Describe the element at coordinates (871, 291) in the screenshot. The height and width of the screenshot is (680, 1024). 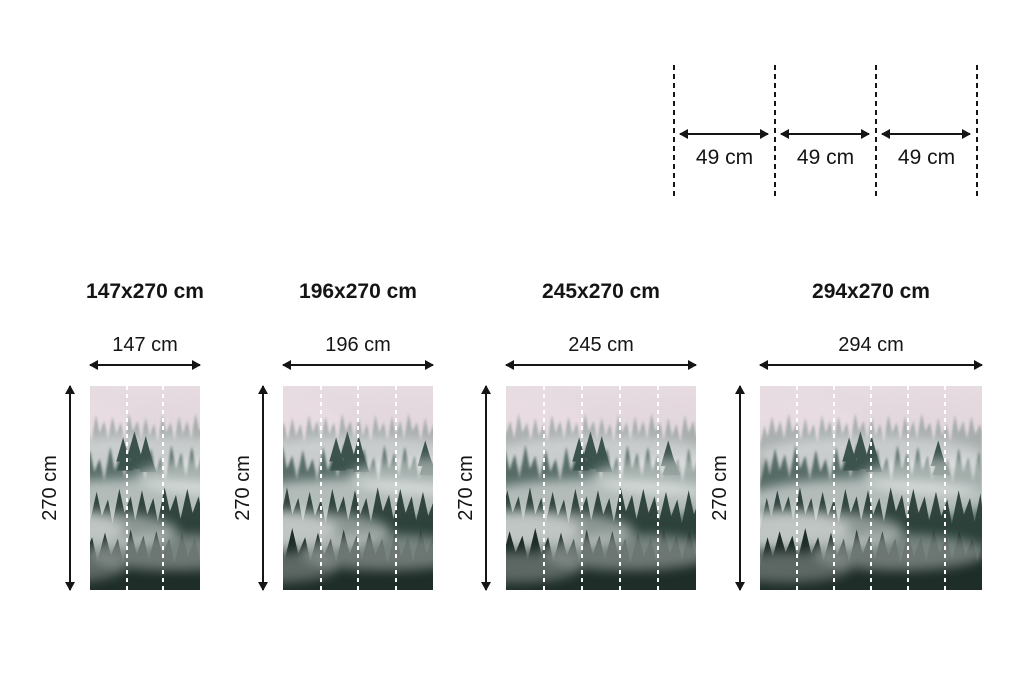
I see `size-title: 294x270 cm` at that location.